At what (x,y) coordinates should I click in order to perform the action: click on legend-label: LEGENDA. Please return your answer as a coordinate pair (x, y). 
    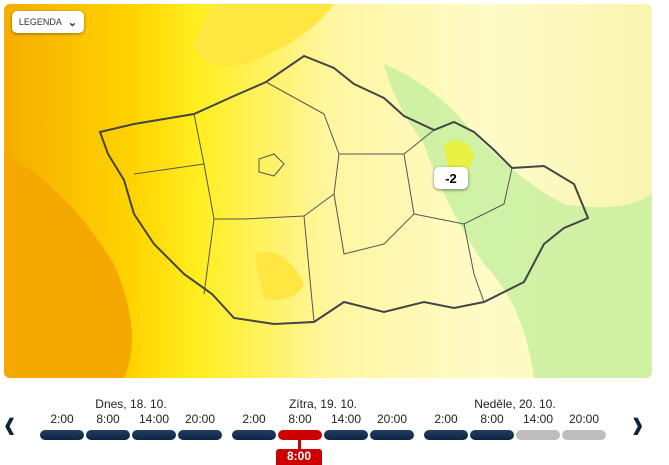
    Looking at the image, I should click on (40, 22).